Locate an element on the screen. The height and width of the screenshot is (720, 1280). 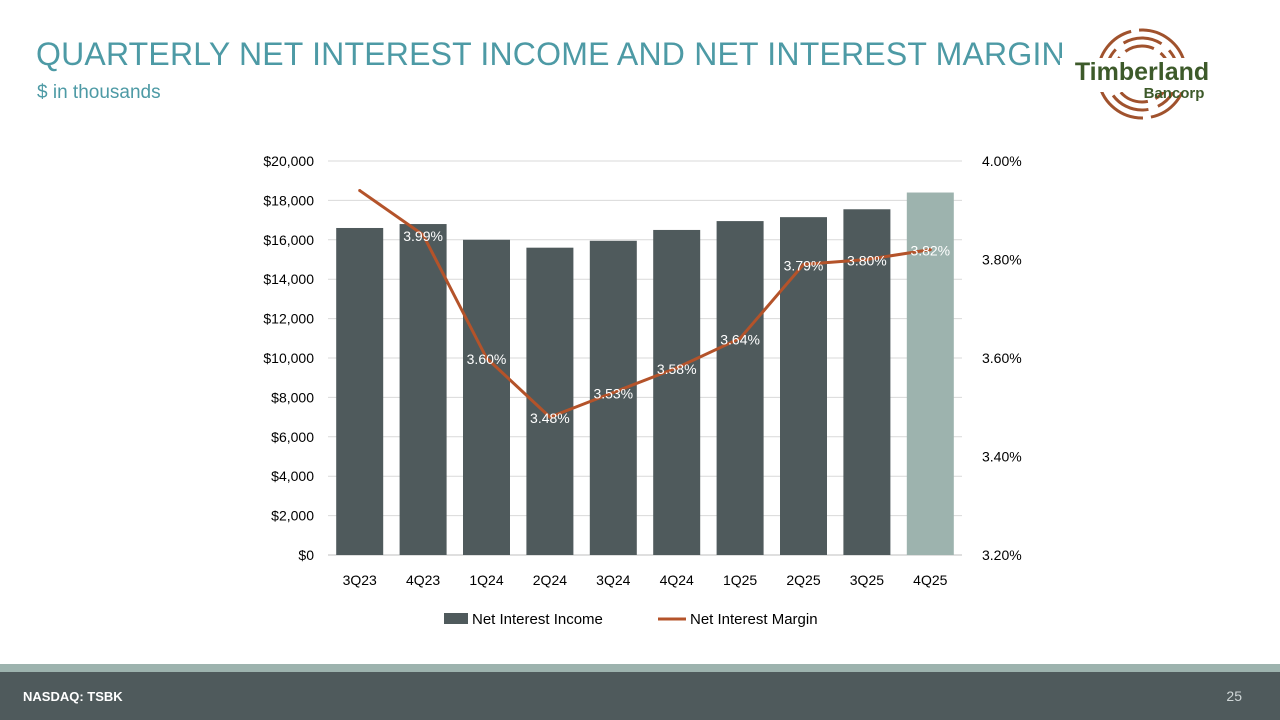
margin-data-label: 3.58% is located at coordinates (677, 369).